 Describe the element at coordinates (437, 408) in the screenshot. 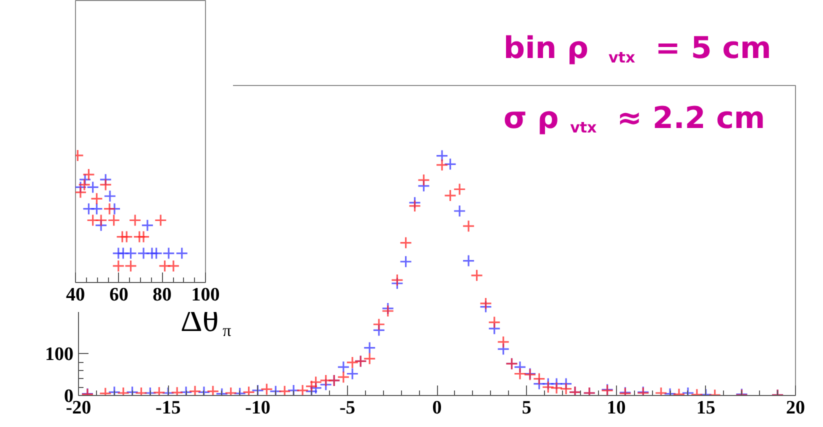

I see `x-tick-label: 0` at that location.